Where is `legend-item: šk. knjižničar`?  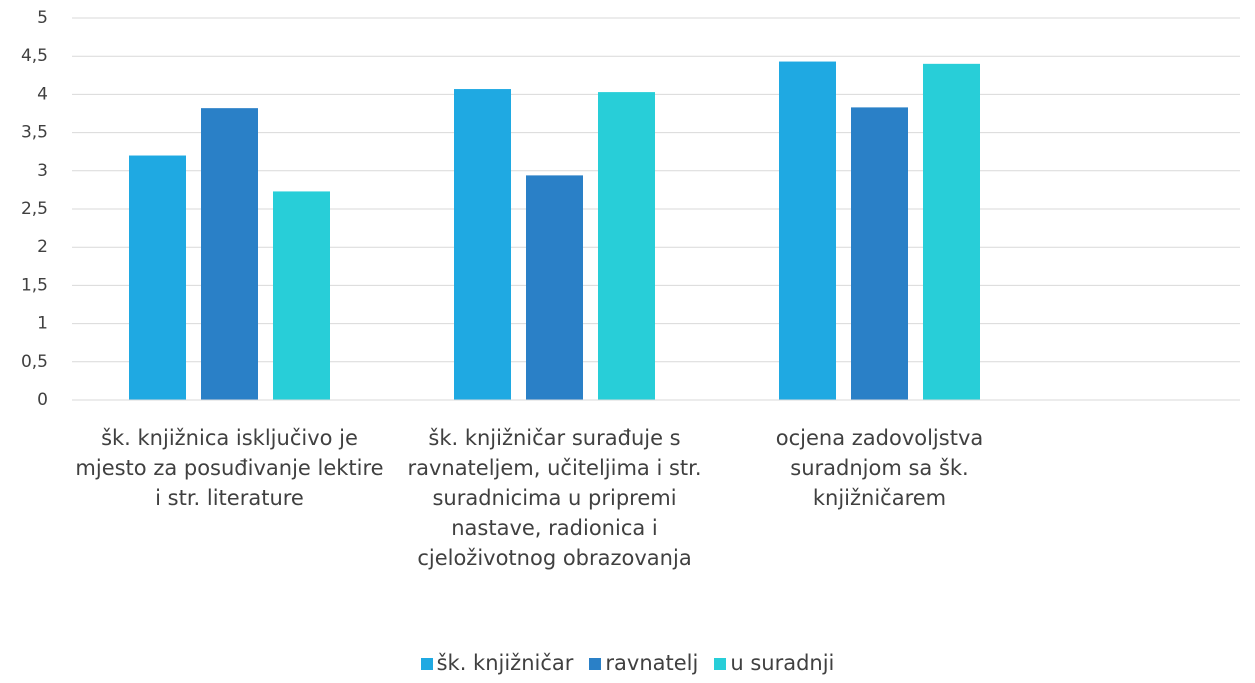
legend-item: šk. knjižničar is located at coordinates (497, 663).